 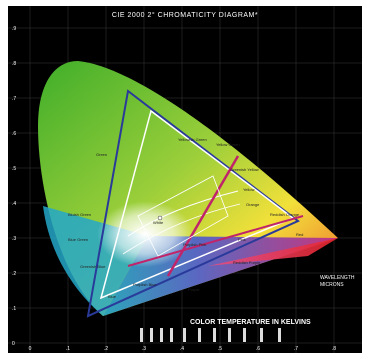 What do you see at coordinates (14, 99) in the screenshot?
I see `y-tick-2: .7` at bounding box center [14, 99].